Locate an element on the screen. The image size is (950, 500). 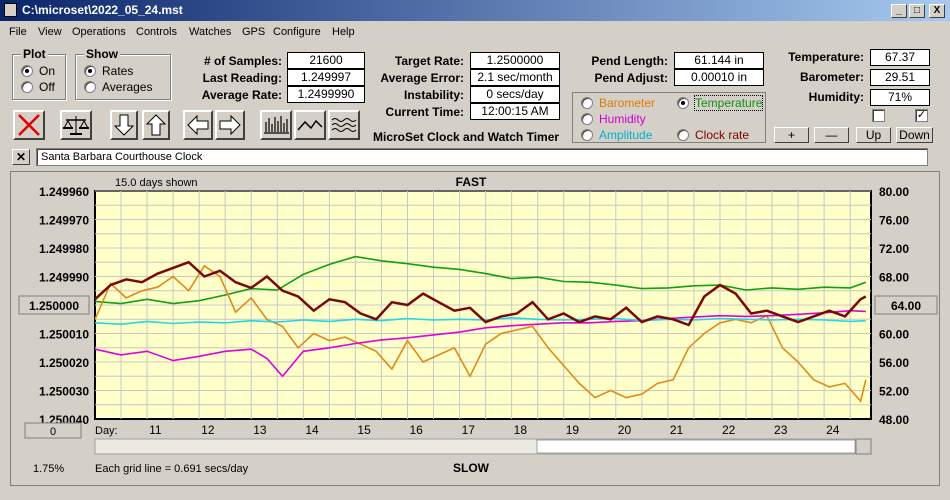
down-button: Down is located at coordinates (914, 135).